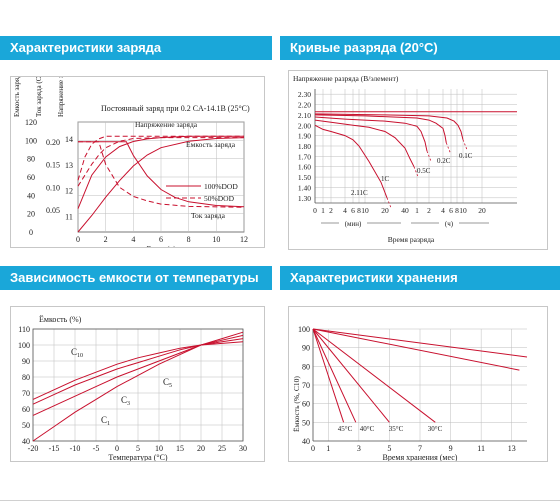  What do you see at coordinates (481, 448) in the screenshot?
I see `x-tick-label: 11` at bounding box center [481, 448].